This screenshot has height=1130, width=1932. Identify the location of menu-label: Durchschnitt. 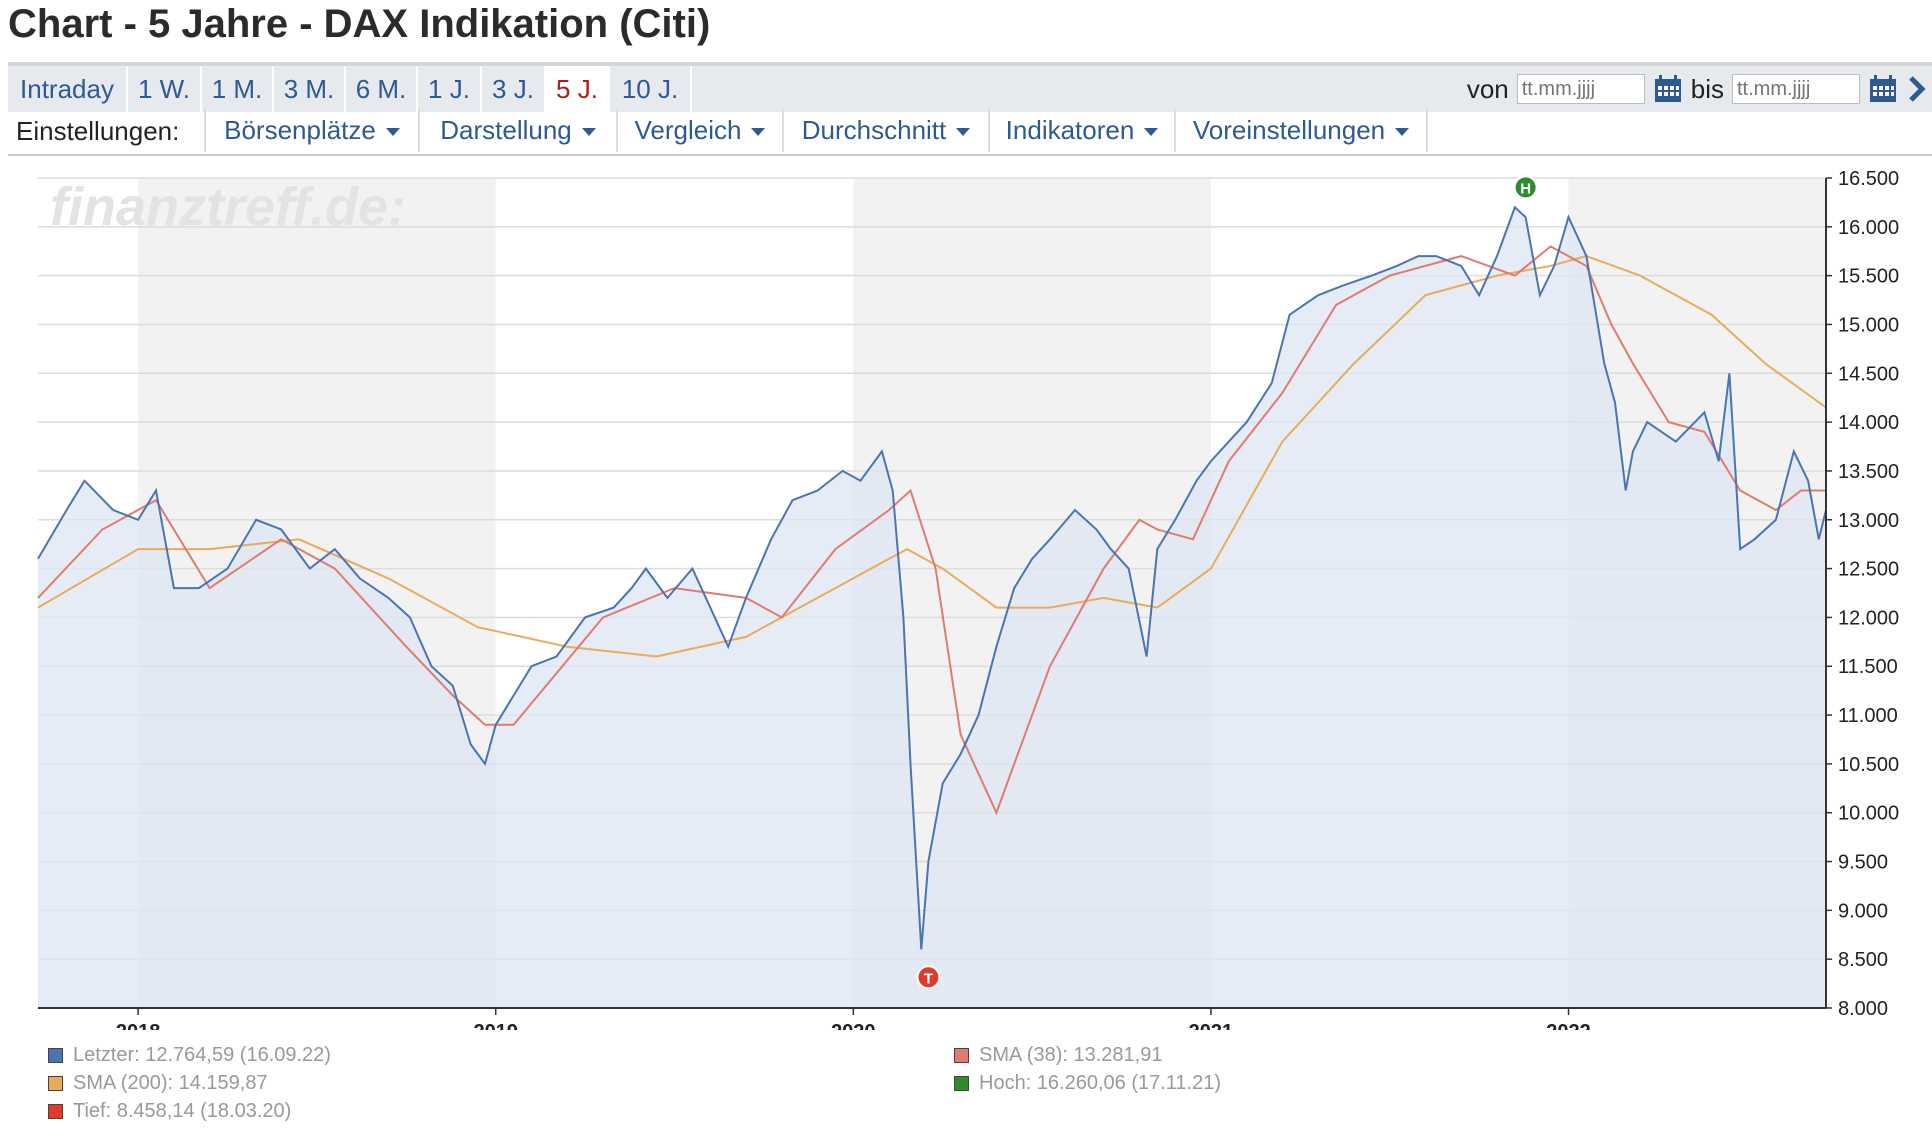
(874, 130).